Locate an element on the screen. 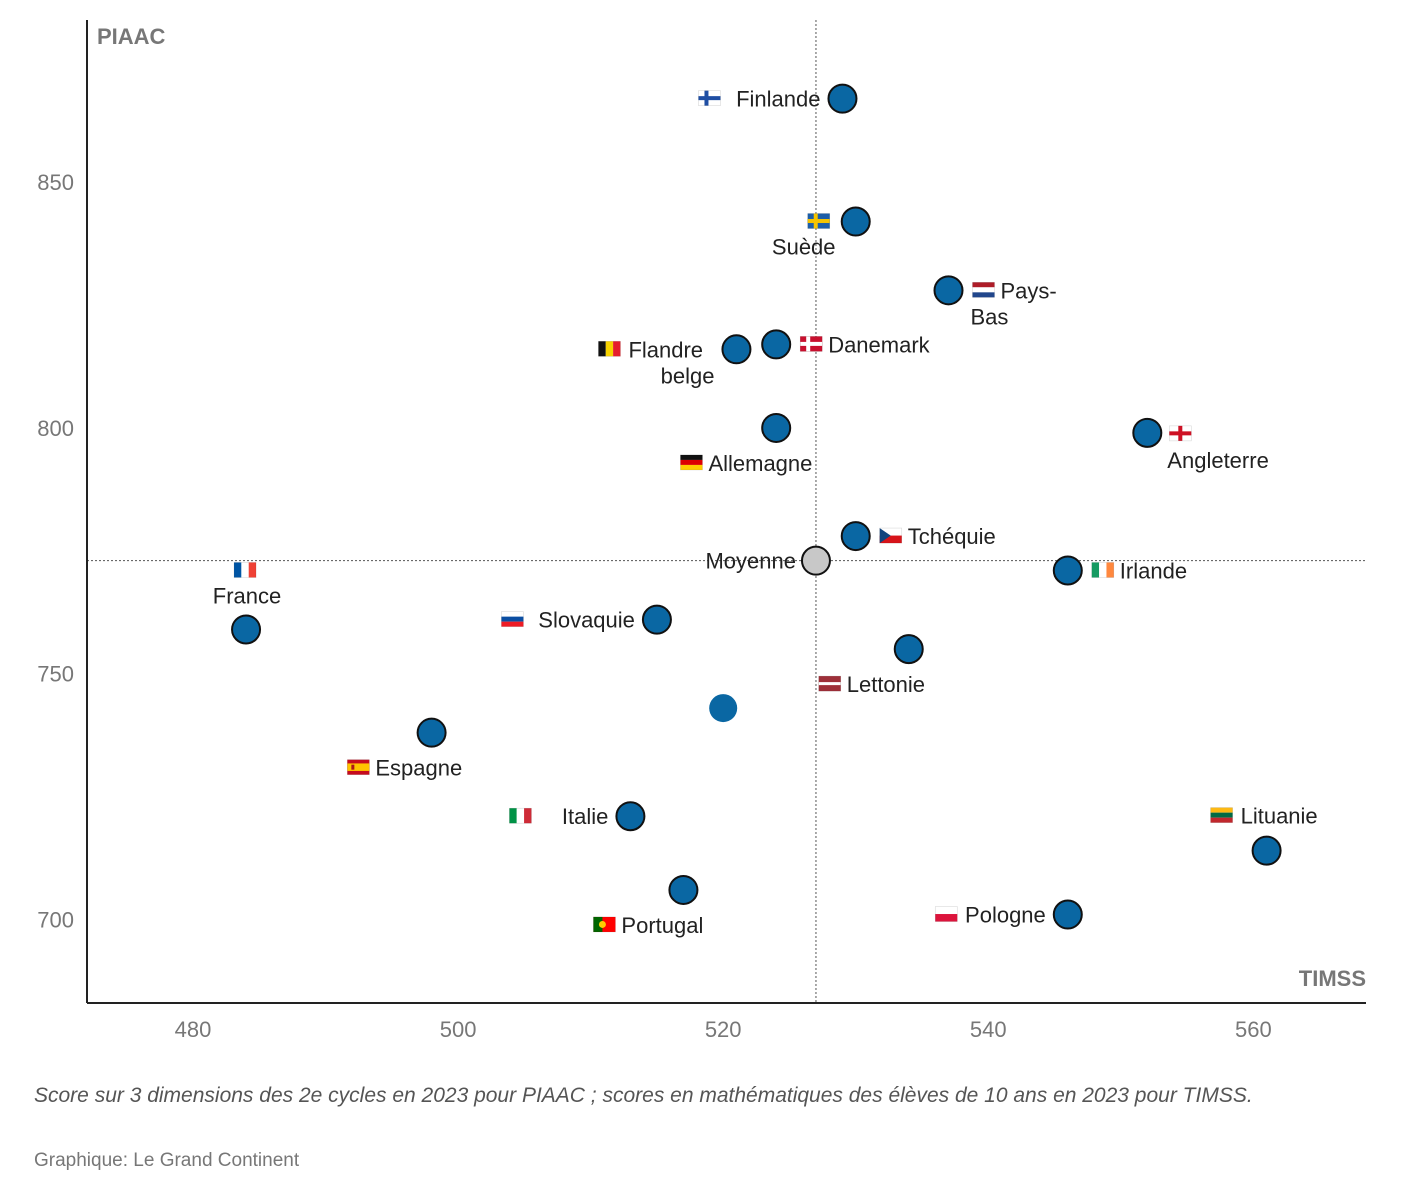  point-label: Irlande is located at coordinates (1153, 570).